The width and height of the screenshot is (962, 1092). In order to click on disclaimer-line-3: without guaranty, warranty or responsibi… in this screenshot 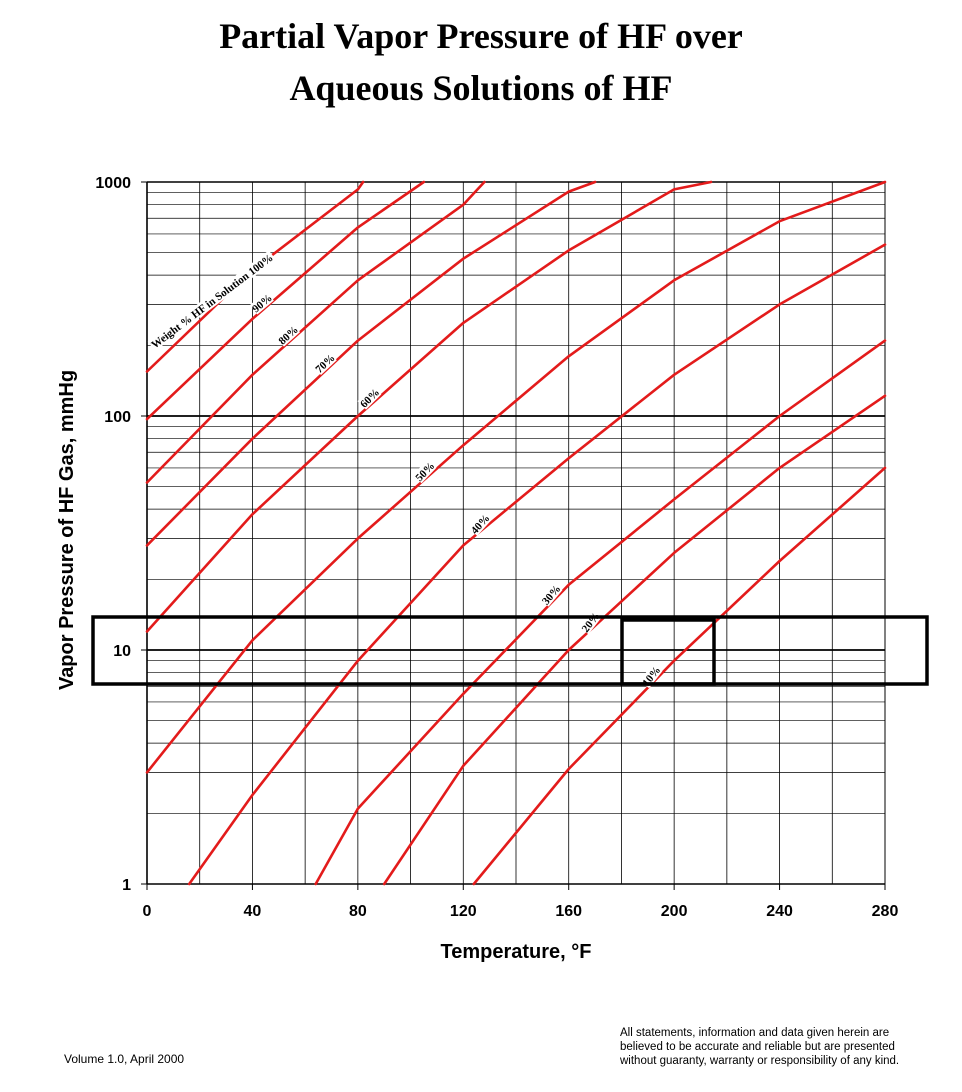, I will do `click(760, 1061)`.